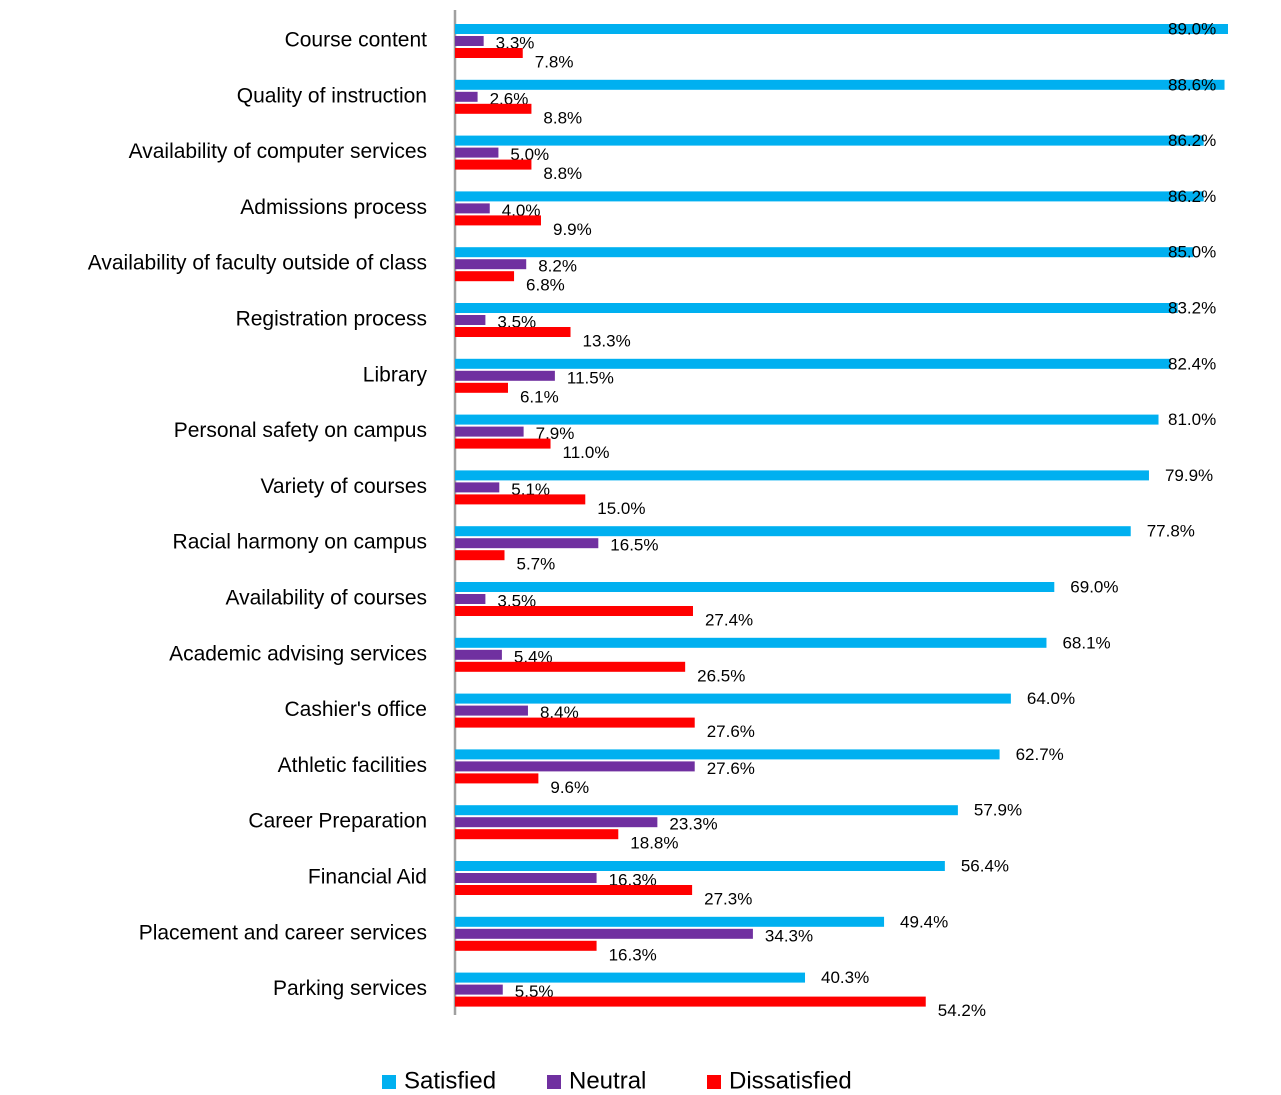 This screenshot has width=1281, height=1095. Describe the element at coordinates (356, 40) in the screenshot. I see `category-label: Course content` at that location.